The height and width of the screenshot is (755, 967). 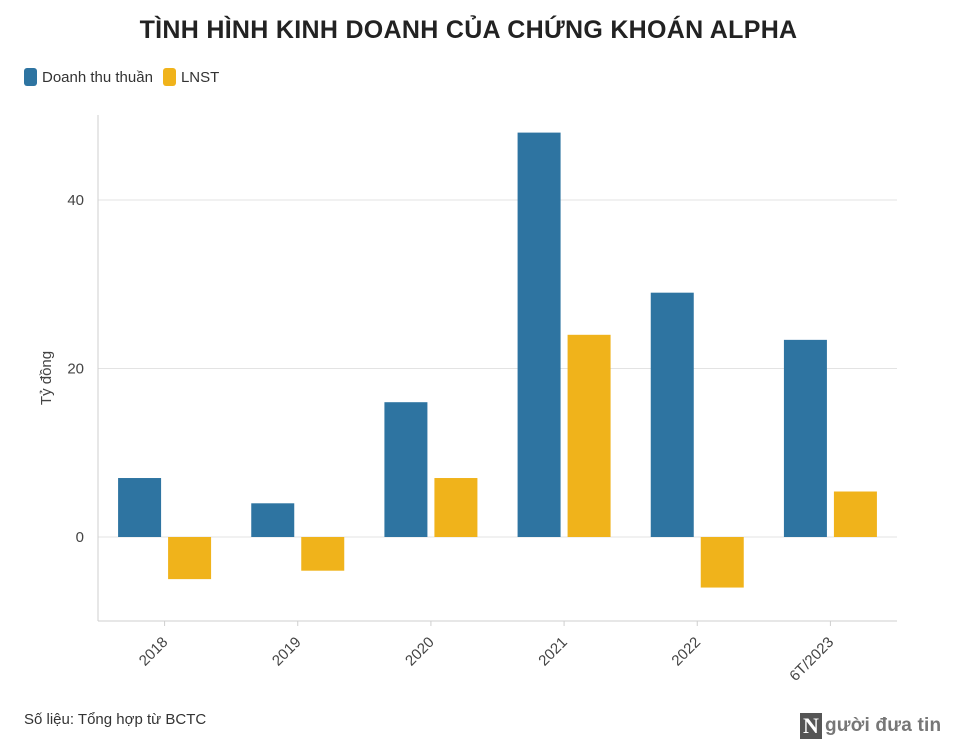 What do you see at coordinates (30, 77) in the screenshot?
I see `legend-swatch-revenue` at bounding box center [30, 77].